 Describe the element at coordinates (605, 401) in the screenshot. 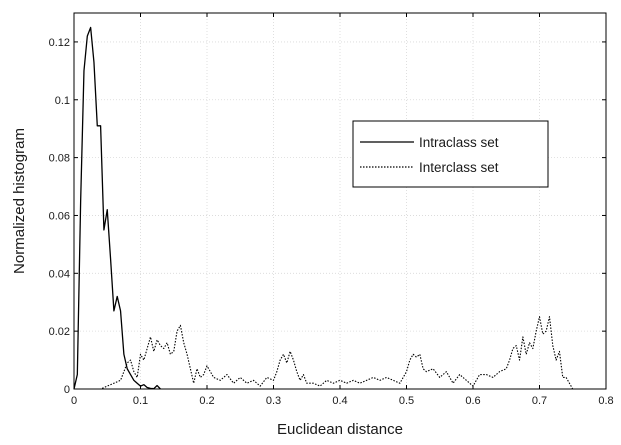

I see `x-tick-label: 0.8` at that location.